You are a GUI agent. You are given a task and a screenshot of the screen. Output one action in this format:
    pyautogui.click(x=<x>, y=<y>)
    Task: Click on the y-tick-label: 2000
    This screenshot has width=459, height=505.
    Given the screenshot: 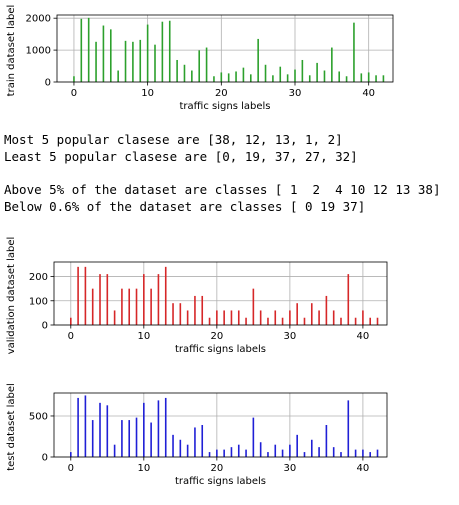 What is the action you would take?
    pyautogui.click(x=38, y=19)
    